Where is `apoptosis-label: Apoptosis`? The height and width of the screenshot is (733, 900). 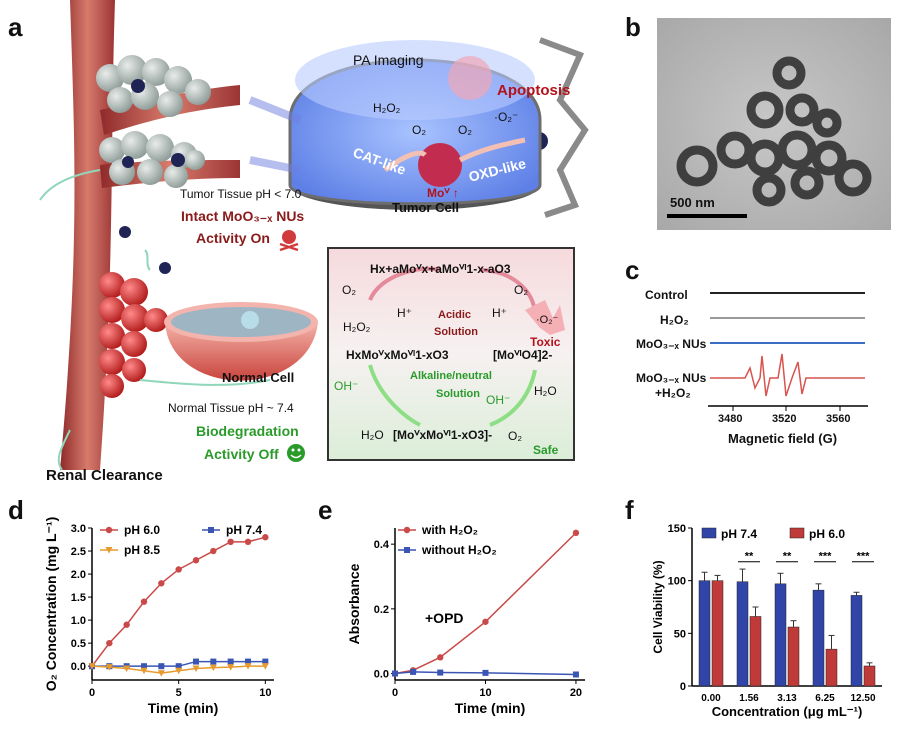
apoptosis-label: Apoptosis is located at coordinates (534, 90).